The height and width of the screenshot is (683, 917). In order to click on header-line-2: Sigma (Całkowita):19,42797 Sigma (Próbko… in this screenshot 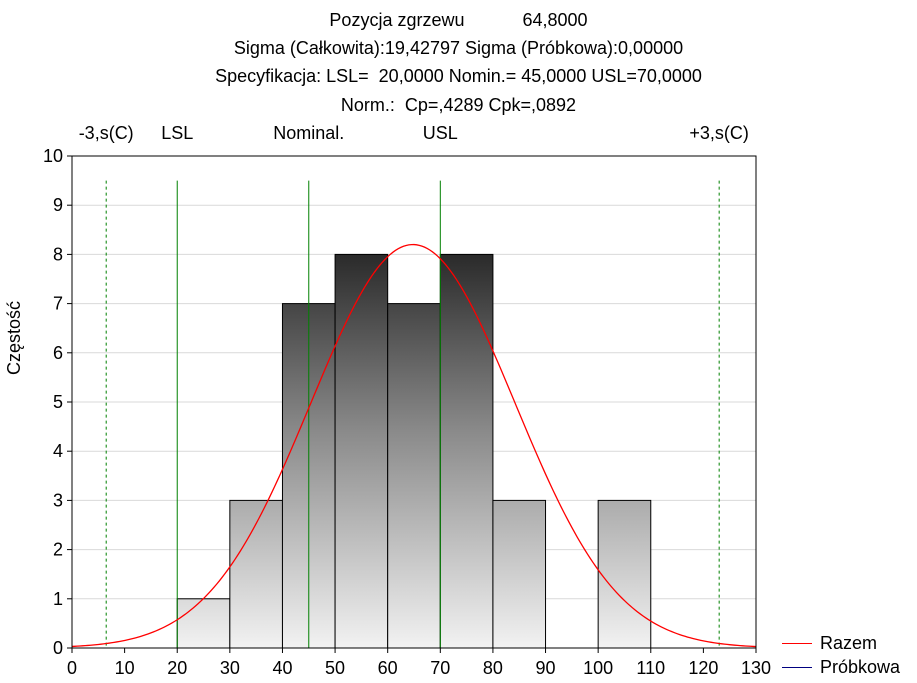, I will do `click(458, 48)`.